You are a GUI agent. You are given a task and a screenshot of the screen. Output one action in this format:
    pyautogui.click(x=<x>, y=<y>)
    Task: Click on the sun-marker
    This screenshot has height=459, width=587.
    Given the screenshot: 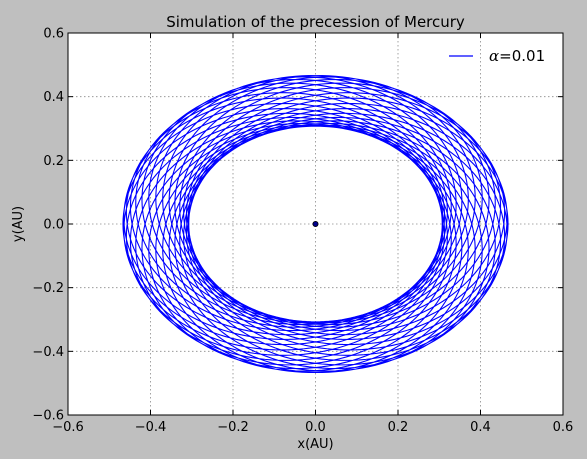 What is the action you would take?
    pyautogui.click(x=315, y=223)
    